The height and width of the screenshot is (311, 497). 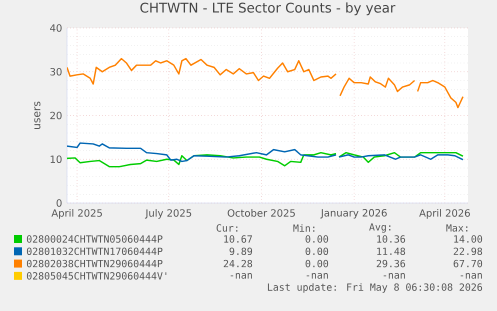 What do you see at coordinates (94, 239) in the screenshot?
I see `legend-label: 02800024CHTWTN05060444P` at bounding box center [94, 239].